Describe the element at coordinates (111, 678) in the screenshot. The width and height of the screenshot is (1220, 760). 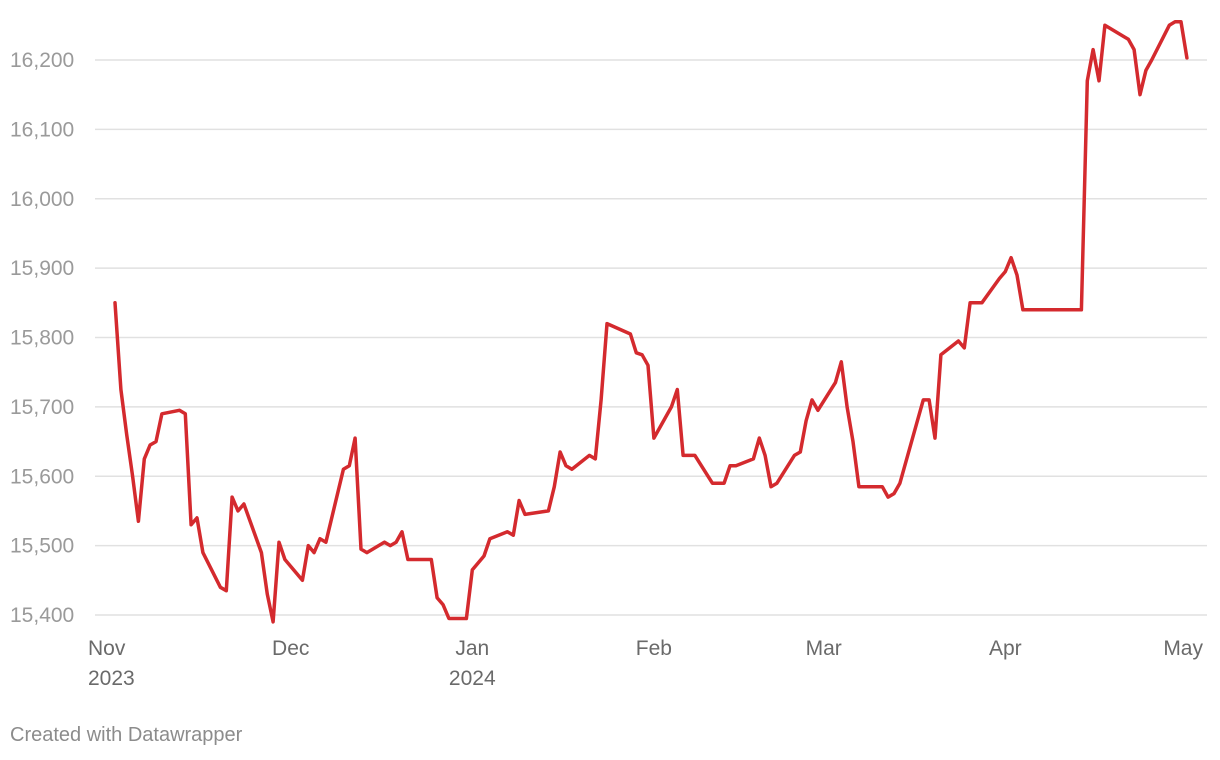
I see `x-tick-year-label: 2023` at that location.